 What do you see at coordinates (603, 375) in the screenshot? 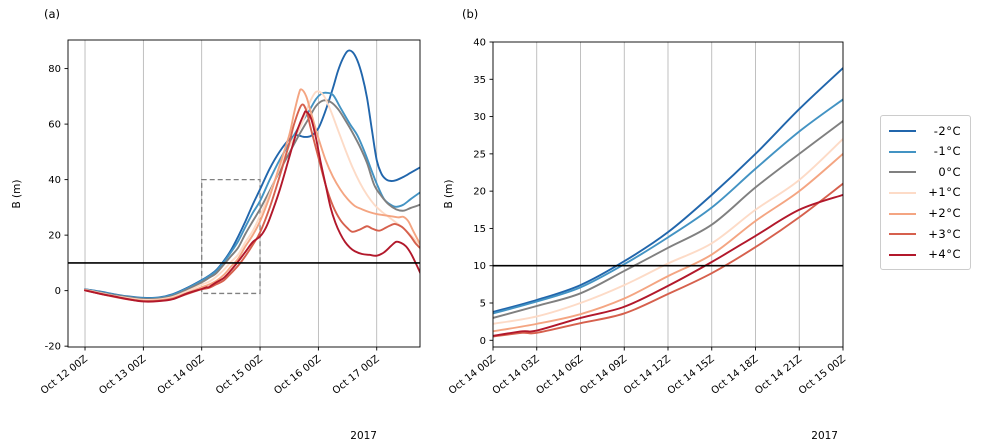
I see `x-tick-label: Oct 14 09Z` at bounding box center [603, 375].